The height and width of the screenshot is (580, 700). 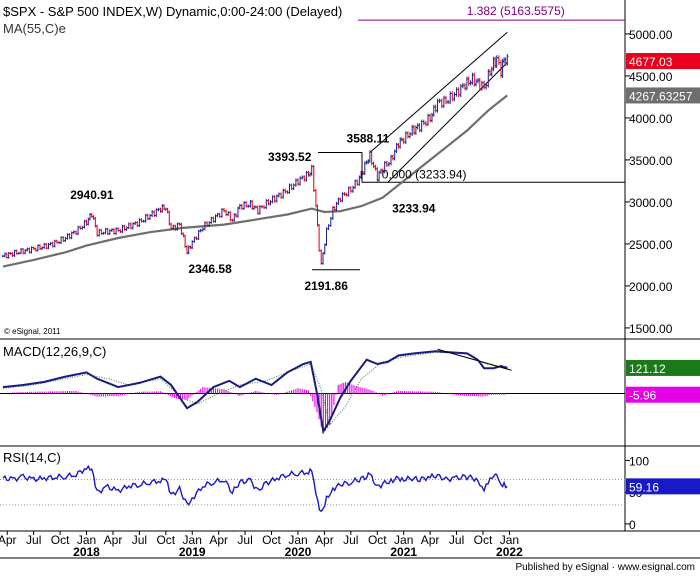 What do you see at coordinates (651, 35) in the screenshot?
I see `price-y-tick-label: 5000.00` at bounding box center [651, 35].